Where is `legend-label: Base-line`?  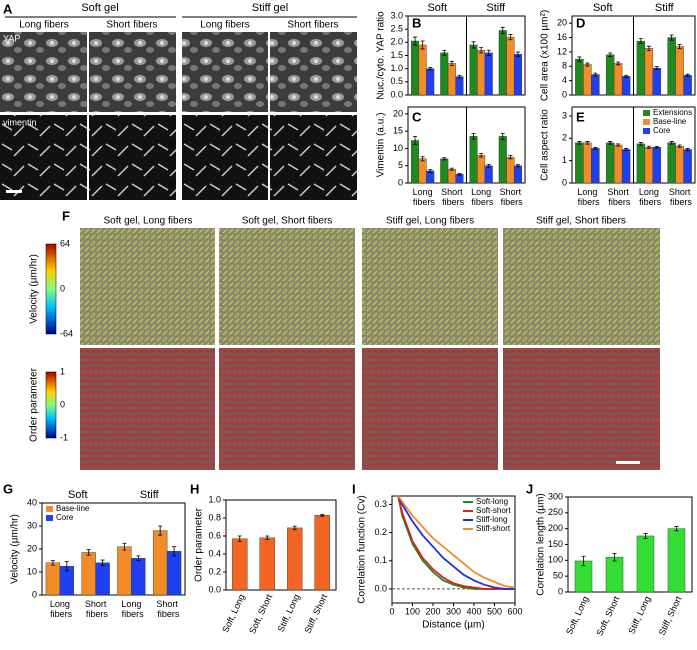
legend-label: Base-line is located at coordinates (73, 508).